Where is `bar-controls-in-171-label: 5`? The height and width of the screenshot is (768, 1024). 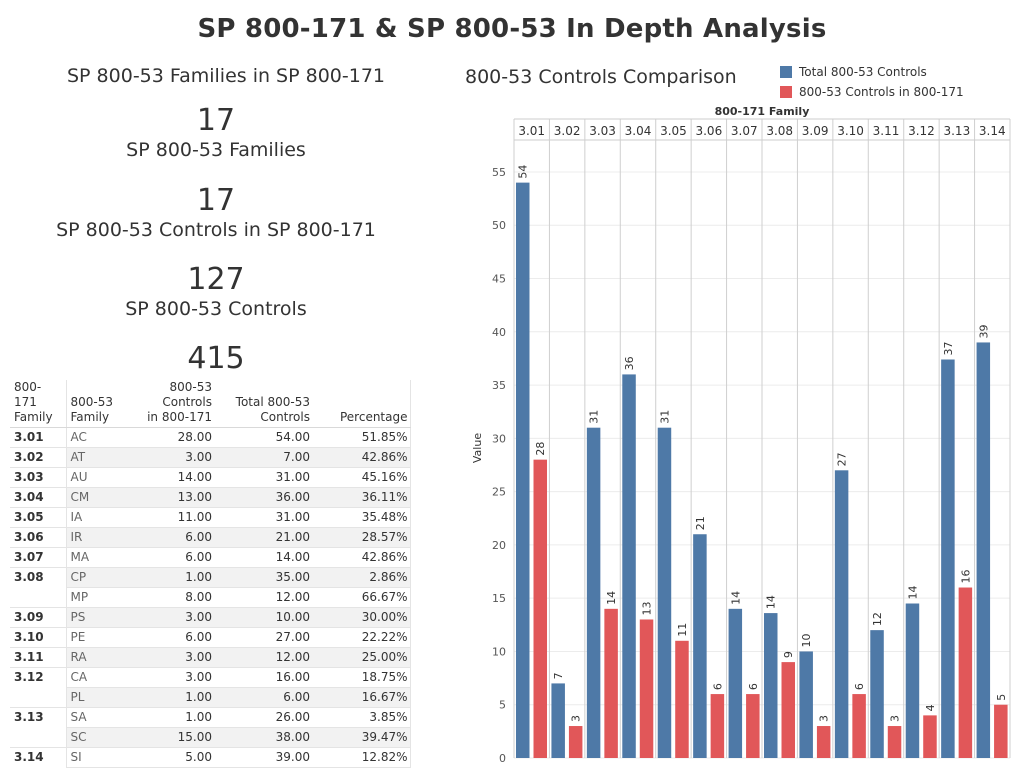
bar-controls-in-171-label: 5 is located at coordinates (1001, 697).